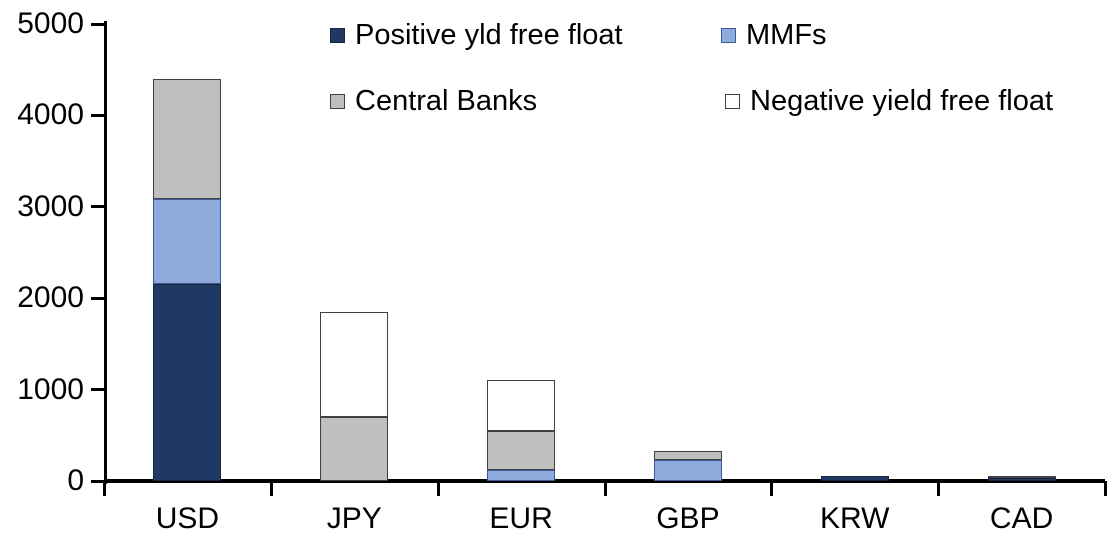  I want to click on y-axis-tick-label-5000: 5000, so click(50, 23).